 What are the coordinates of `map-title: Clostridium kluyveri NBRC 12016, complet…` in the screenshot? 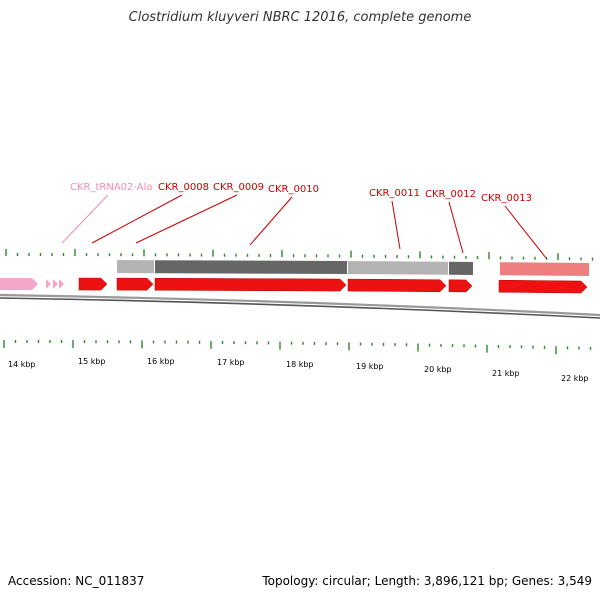 It's located at (300, 17).